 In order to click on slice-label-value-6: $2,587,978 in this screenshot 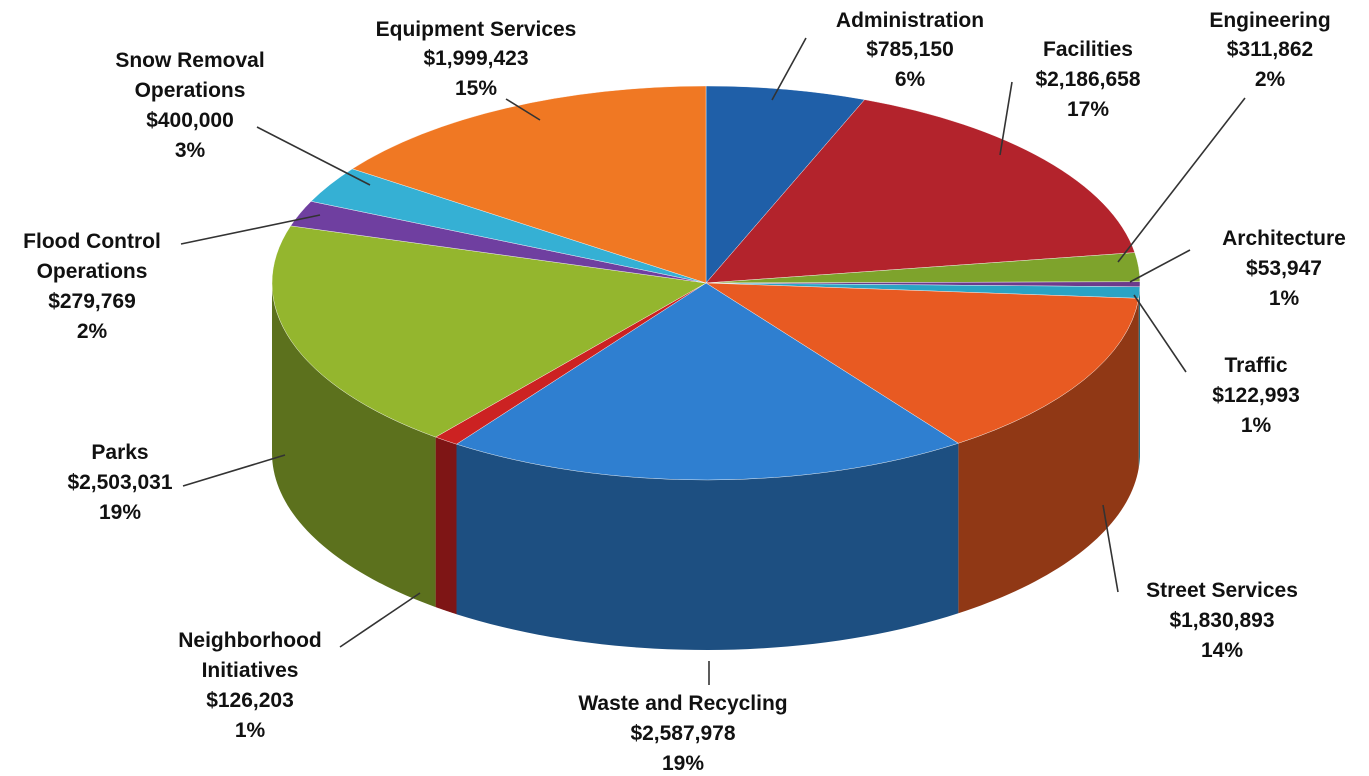, I will do `click(682, 733)`.